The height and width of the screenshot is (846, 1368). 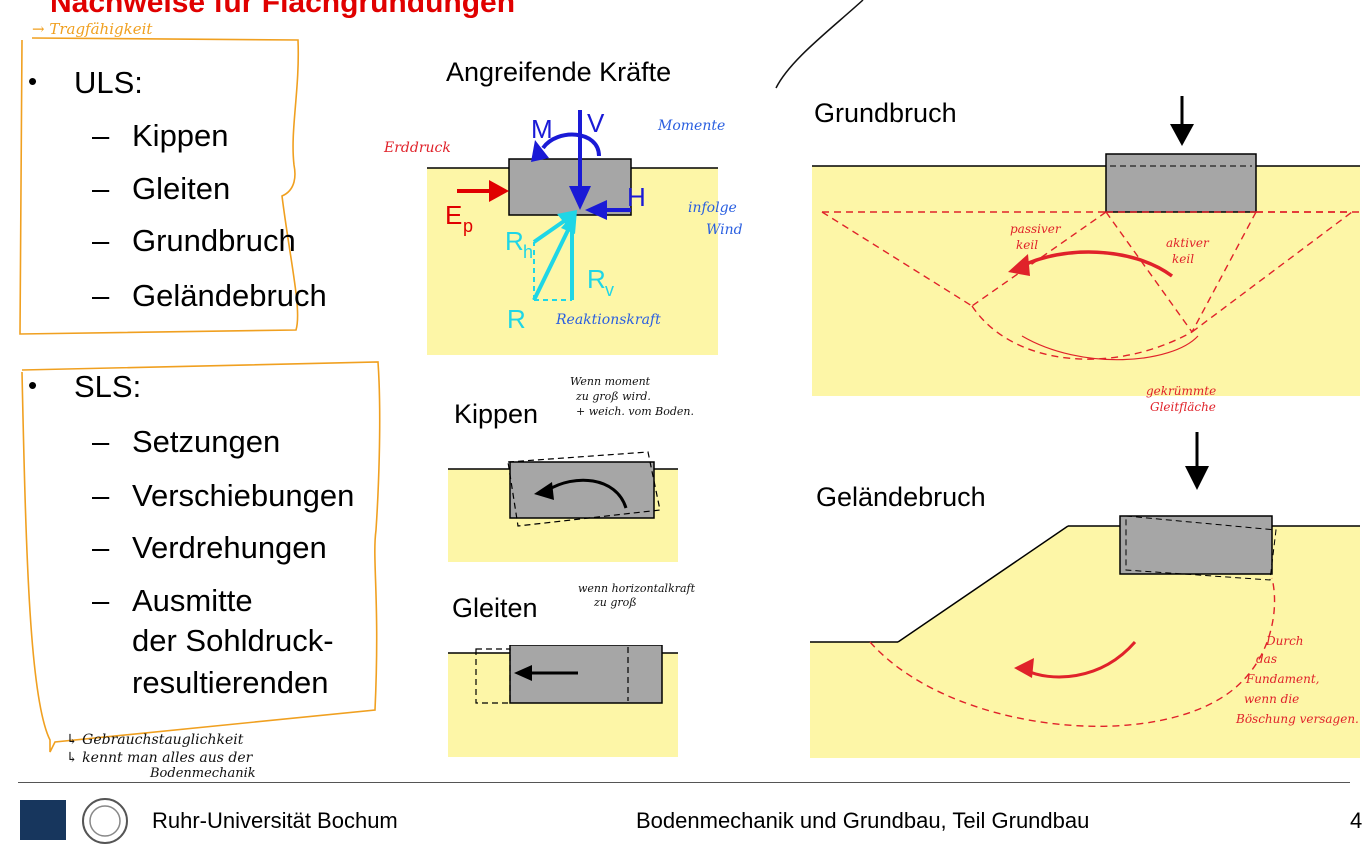 I want to click on annotation-wind: Wind, so click(x=724, y=230).